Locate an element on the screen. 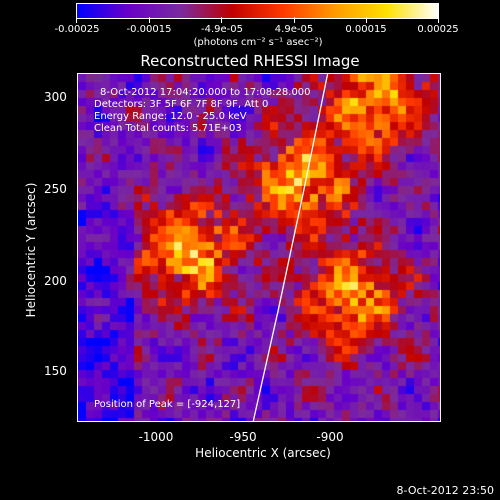 The width and height of the screenshot is (500, 500). x-axis-label: Heliocentric X (arcsec) is located at coordinates (263, 453).